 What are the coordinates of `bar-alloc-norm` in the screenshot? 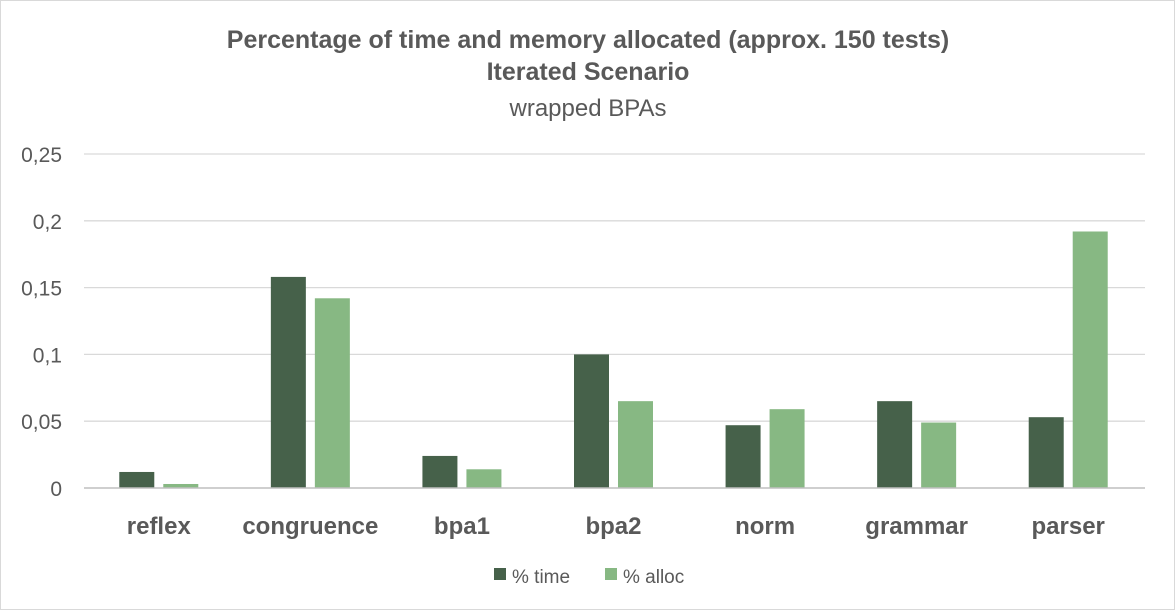 It's located at (787, 448).